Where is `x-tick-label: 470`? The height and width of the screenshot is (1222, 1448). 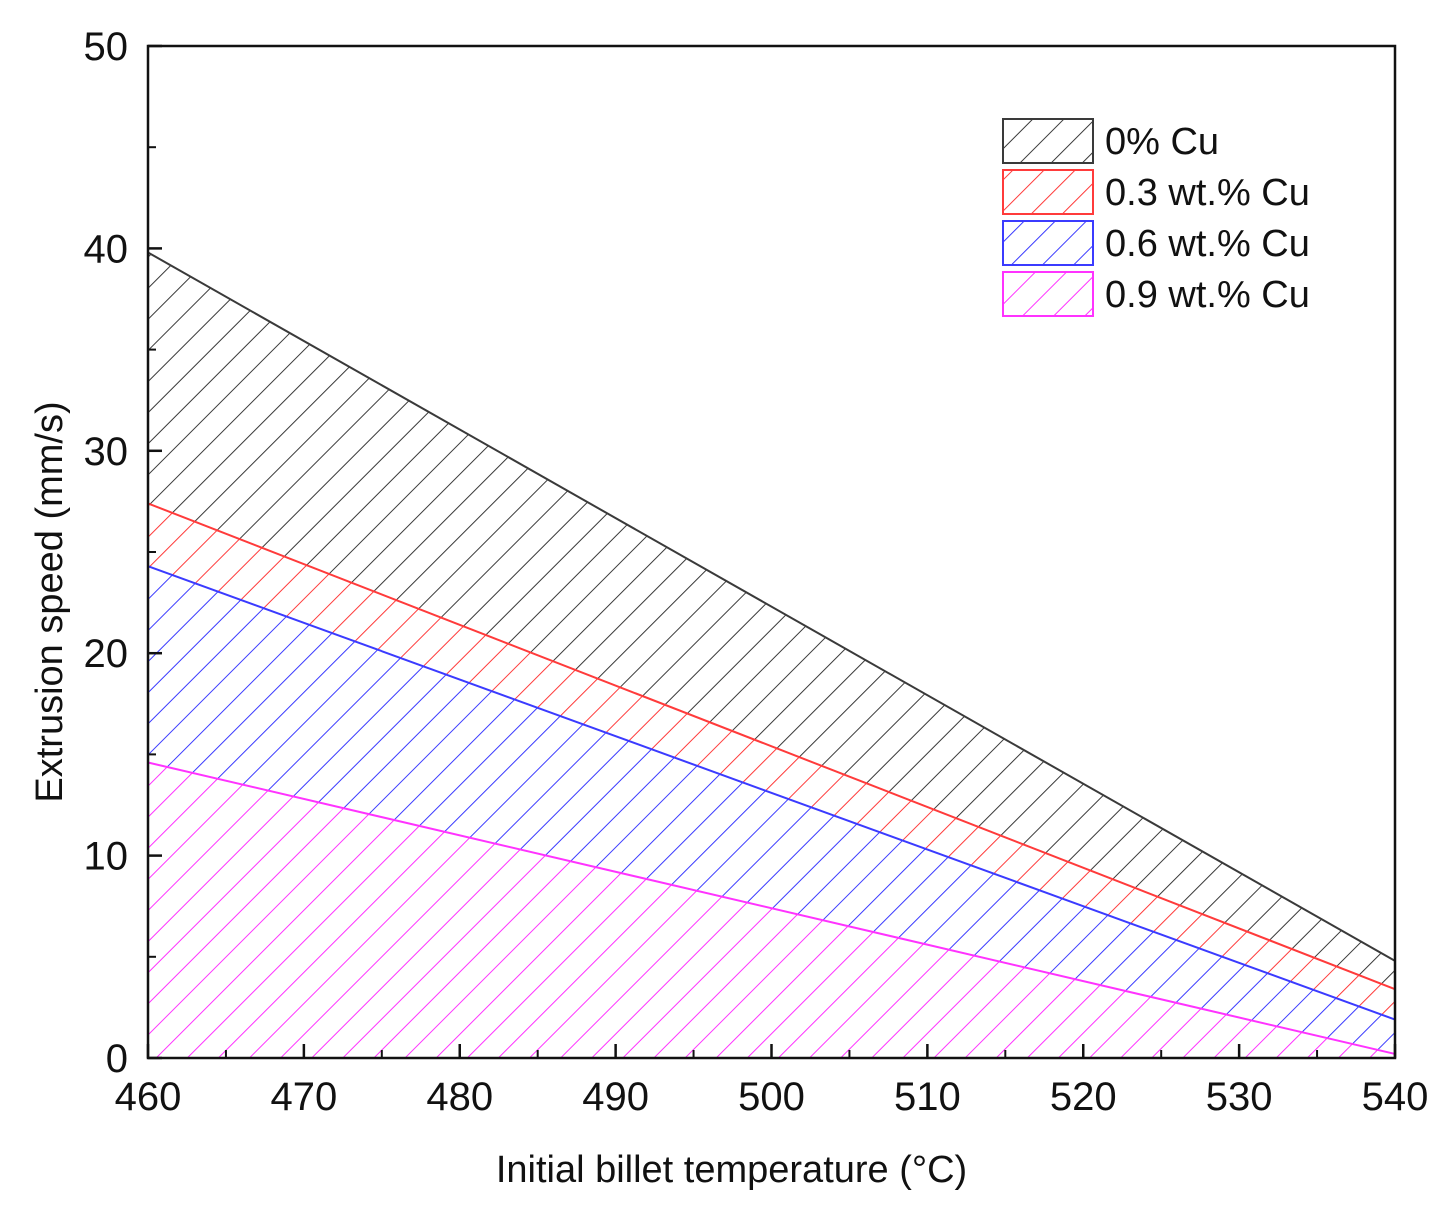 x-tick-label: 470 is located at coordinates (304, 1097).